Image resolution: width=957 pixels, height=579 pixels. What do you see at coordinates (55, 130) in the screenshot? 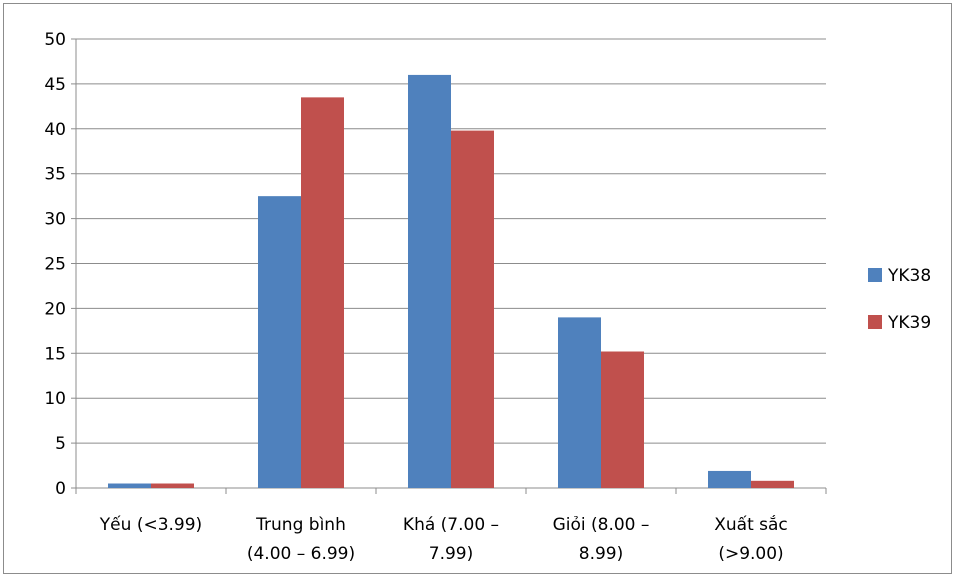
I see `y-tick-label: 40` at bounding box center [55, 130].